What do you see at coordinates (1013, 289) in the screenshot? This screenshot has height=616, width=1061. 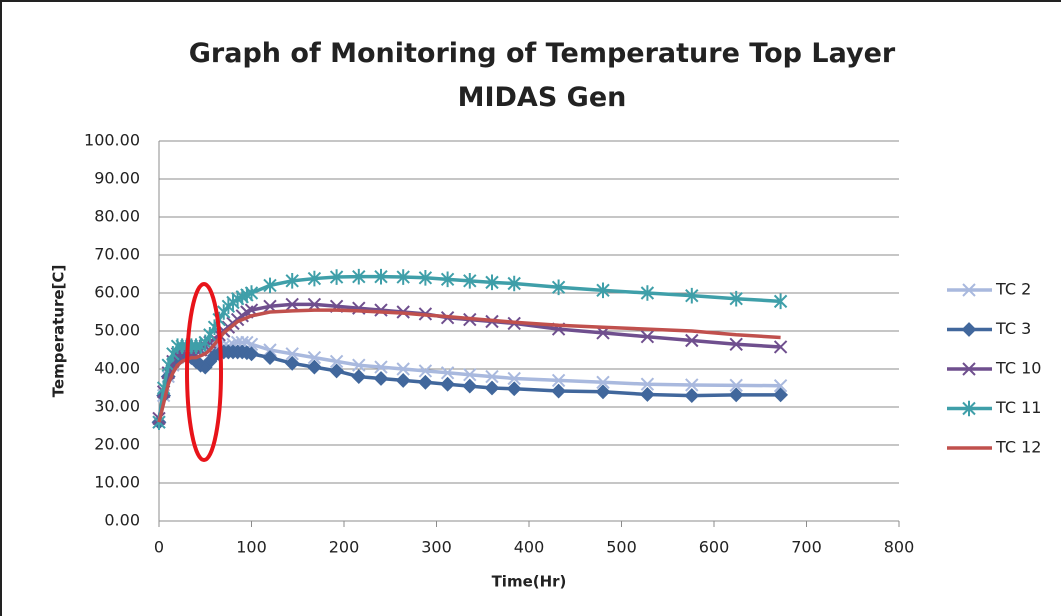 I see `legend-label: TC 2` at bounding box center [1013, 289].